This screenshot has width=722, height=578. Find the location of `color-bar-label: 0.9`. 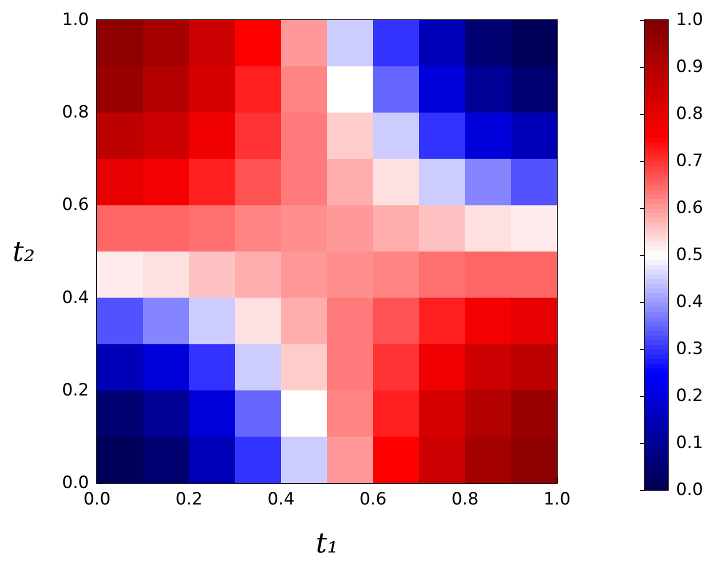

color-bar-label: 0.9 is located at coordinates (690, 67).